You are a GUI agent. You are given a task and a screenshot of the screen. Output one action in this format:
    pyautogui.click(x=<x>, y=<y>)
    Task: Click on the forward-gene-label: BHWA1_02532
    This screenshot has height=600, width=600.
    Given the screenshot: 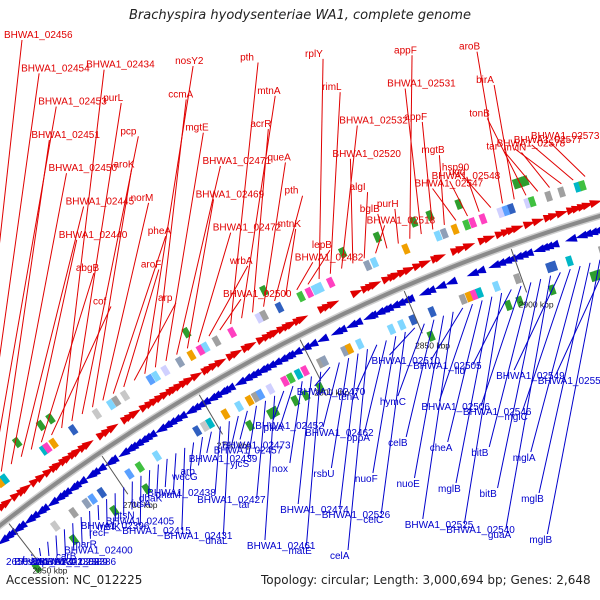 What is the action you would take?
    pyautogui.click(x=373, y=121)
    